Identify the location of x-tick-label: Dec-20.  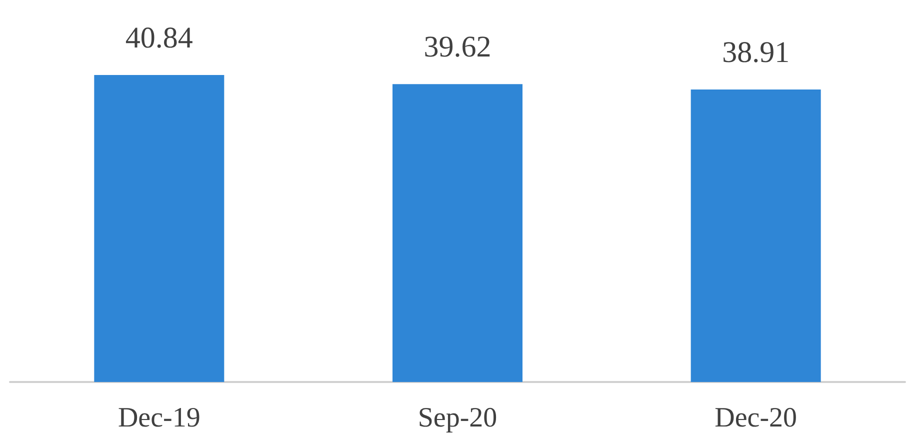
(756, 418).